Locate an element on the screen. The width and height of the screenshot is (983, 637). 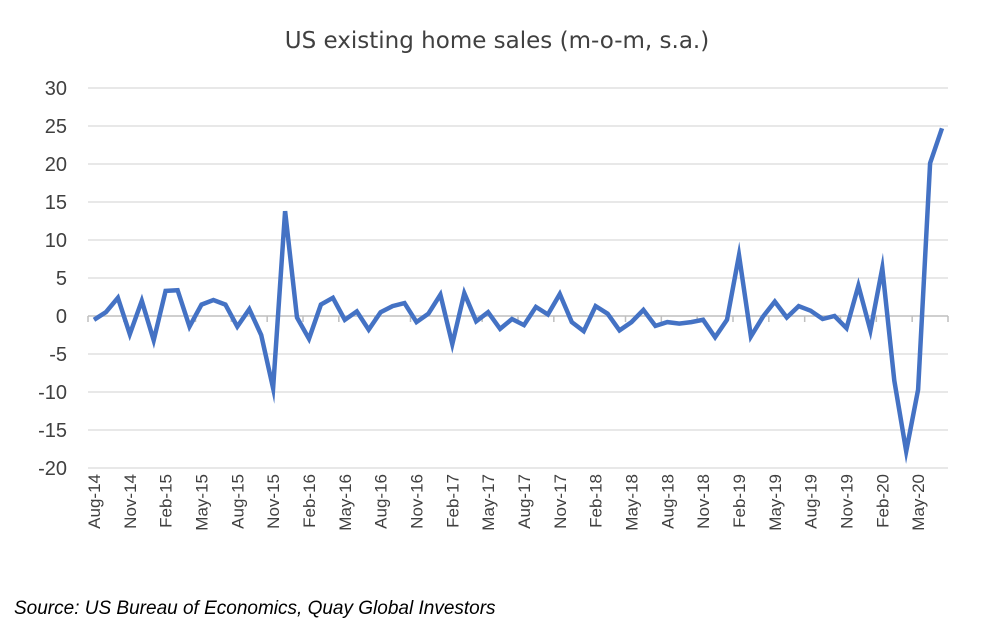
x-tick-label: Aug-17 is located at coordinates (524, 501).